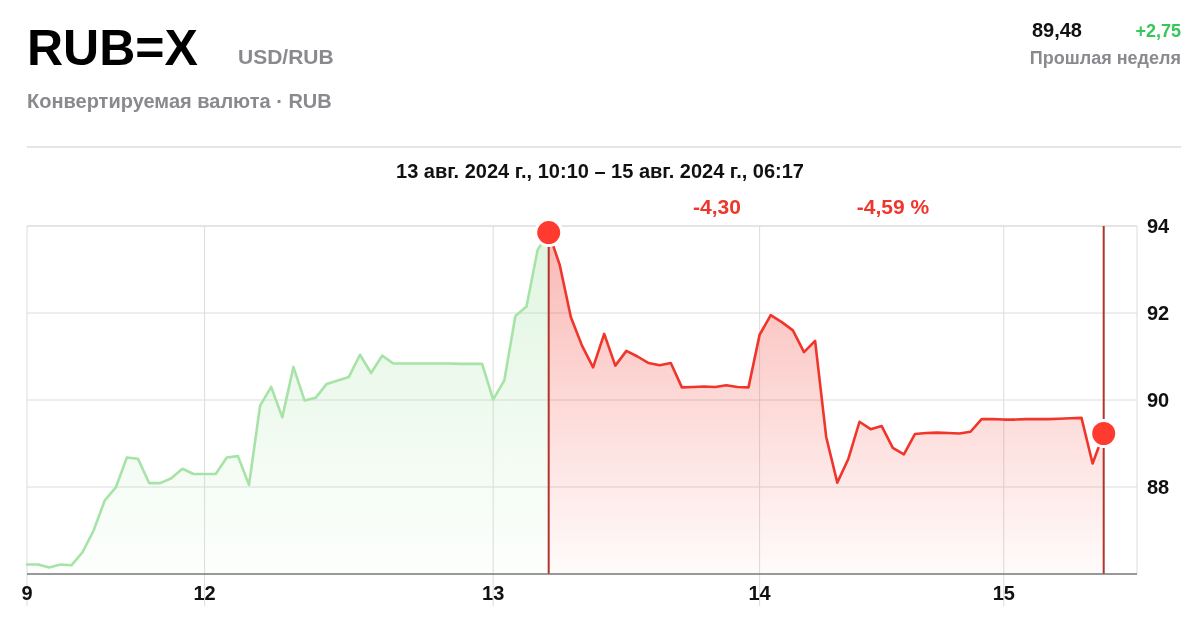  Describe the element at coordinates (1158, 31) in the screenshot. I see `text: +2,75` at that location.